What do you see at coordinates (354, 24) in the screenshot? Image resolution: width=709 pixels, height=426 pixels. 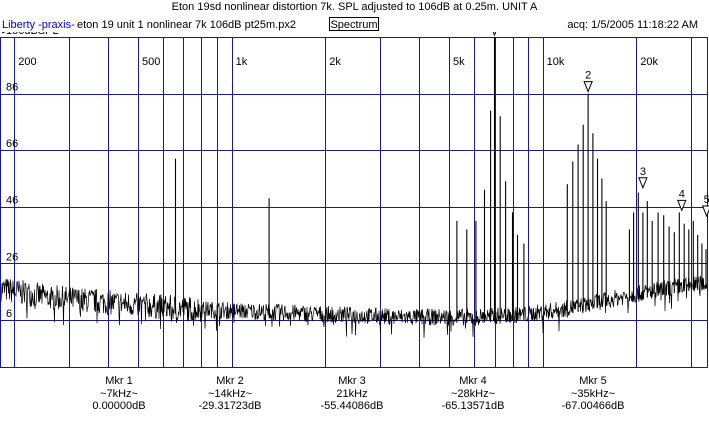 I see `spectrum-button: Spectrum` at bounding box center [354, 24].